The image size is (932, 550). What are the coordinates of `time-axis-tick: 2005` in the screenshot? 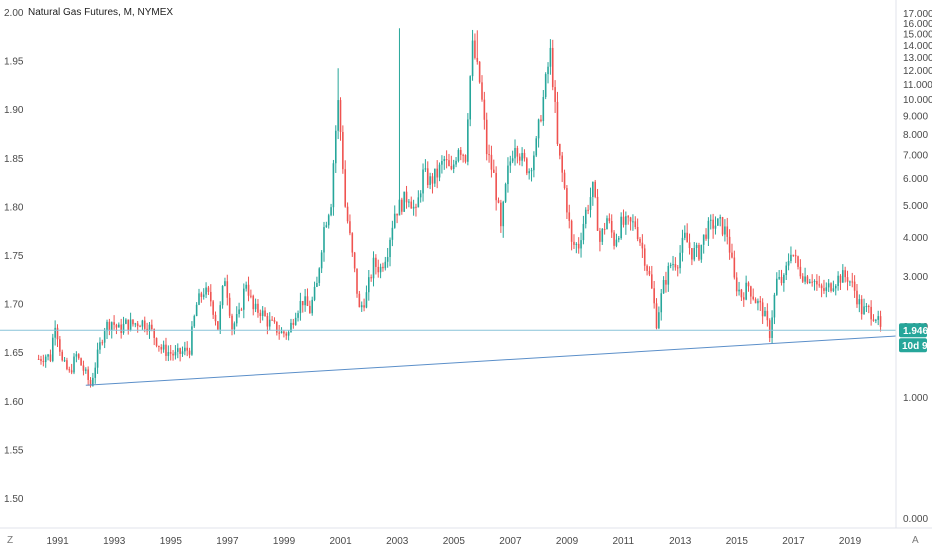 It's located at (454, 541).